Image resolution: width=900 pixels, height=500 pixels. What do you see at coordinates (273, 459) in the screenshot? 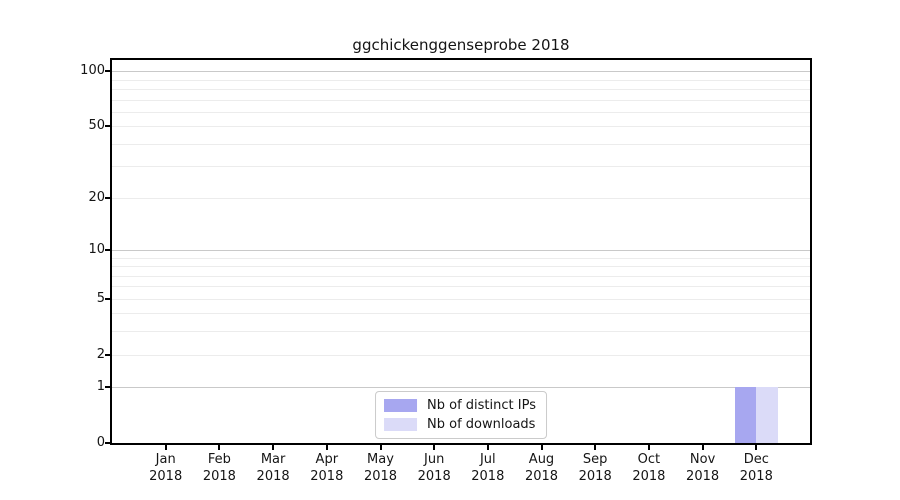
I see `x-tick-month: Mar` at bounding box center [273, 459].